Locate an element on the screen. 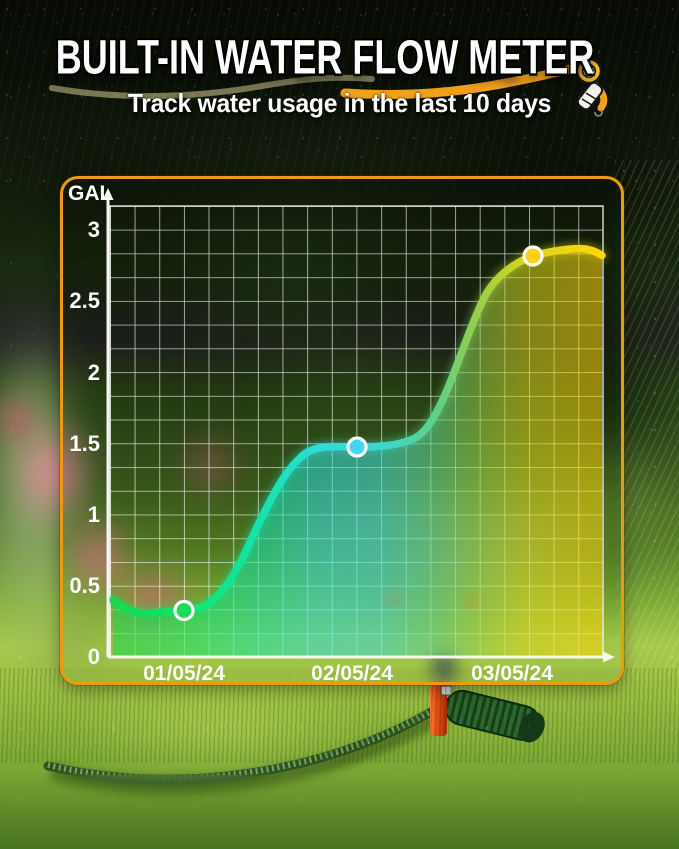 This screenshot has width=679, height=849. y-tick-2: 2 is located at coordinates (94, 372).